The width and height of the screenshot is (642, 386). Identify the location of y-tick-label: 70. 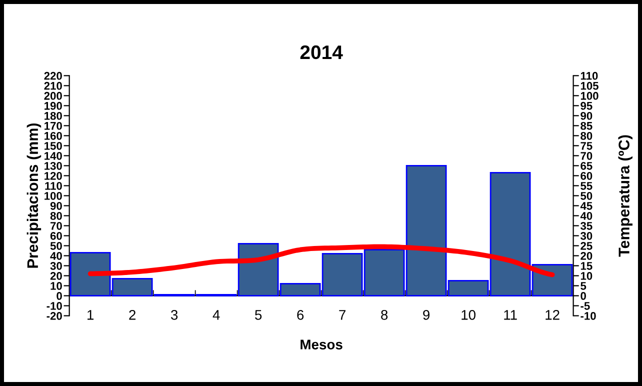
(56, 226).